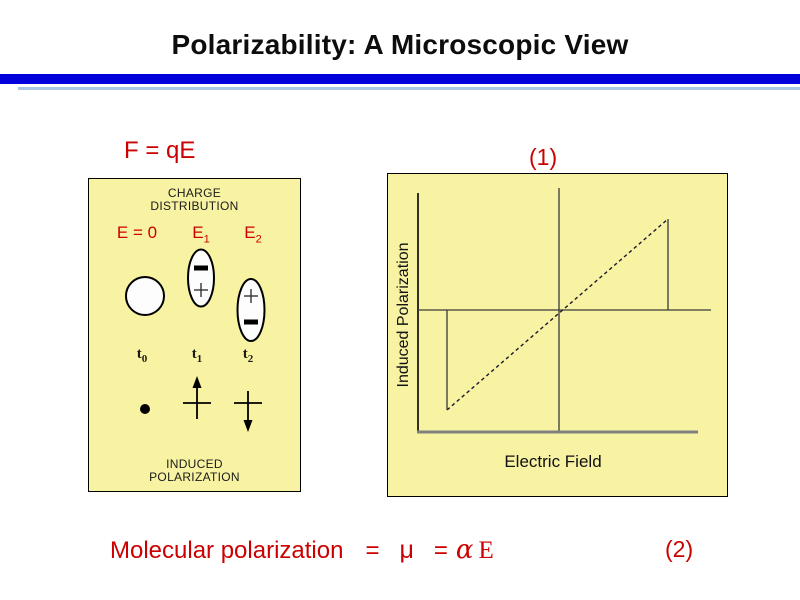 The width and height of the screenshot is (800, 600). What do you see at coordinates (197, 382) in the screenshot?
I see `up-dipole-arrowhead-icon` at bounding box center [197, 382].